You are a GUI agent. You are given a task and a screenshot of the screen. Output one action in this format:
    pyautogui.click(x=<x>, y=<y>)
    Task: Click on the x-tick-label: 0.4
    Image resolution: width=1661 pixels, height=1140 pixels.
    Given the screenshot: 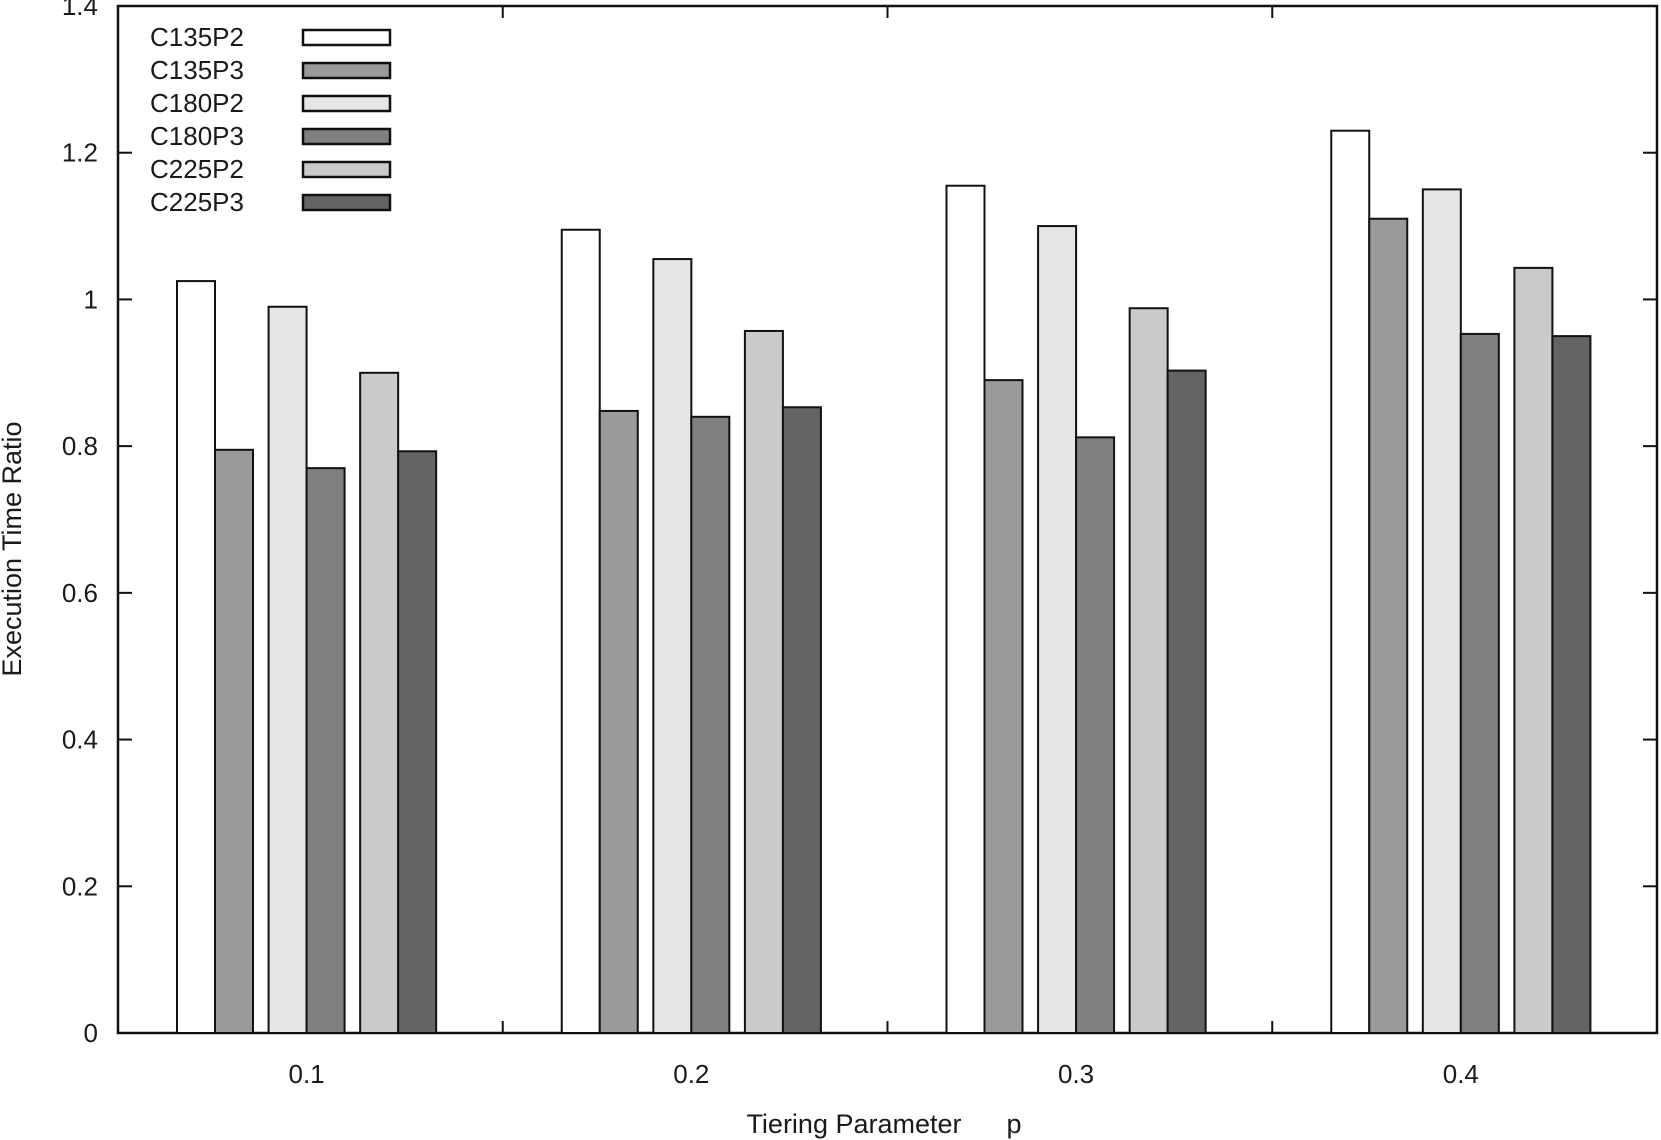 What is the action you would take?
    pyautogui.click(x=1461, y=1074)
    